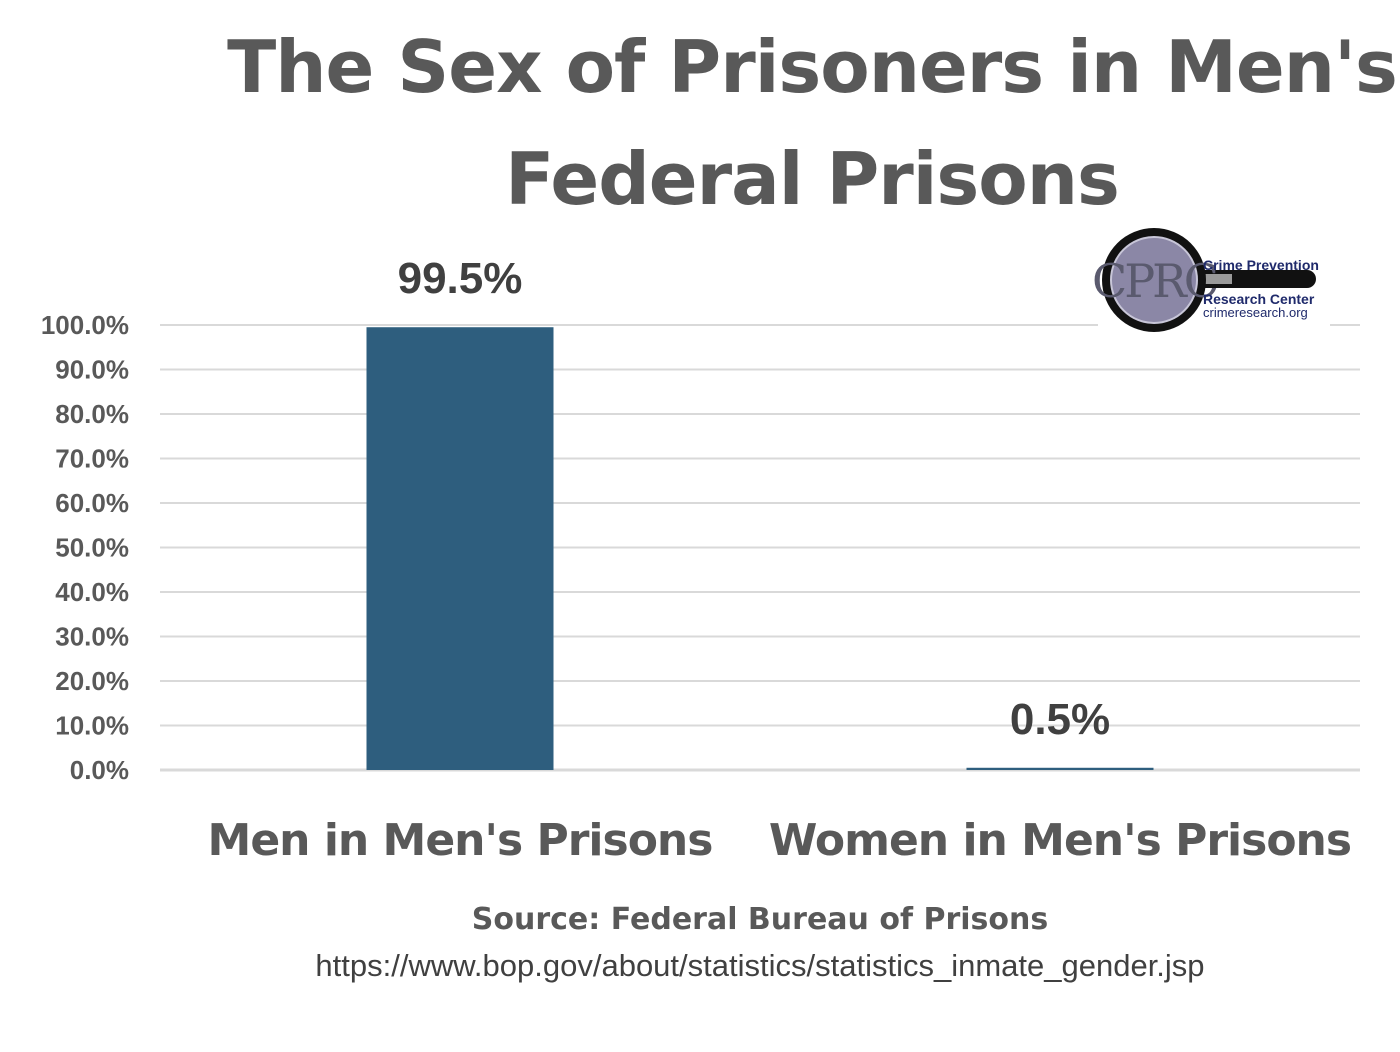  I want to click on data-label-2: 0.5%, so click(1060, 719).